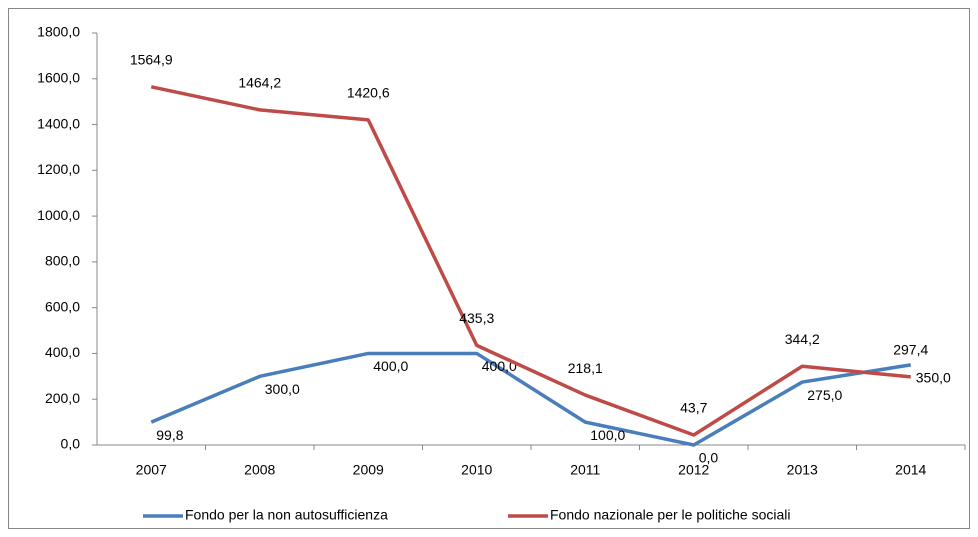  Describe the element at coordinates (802, 339) in the screenshot. I see `data-label: 344,2` at that location.